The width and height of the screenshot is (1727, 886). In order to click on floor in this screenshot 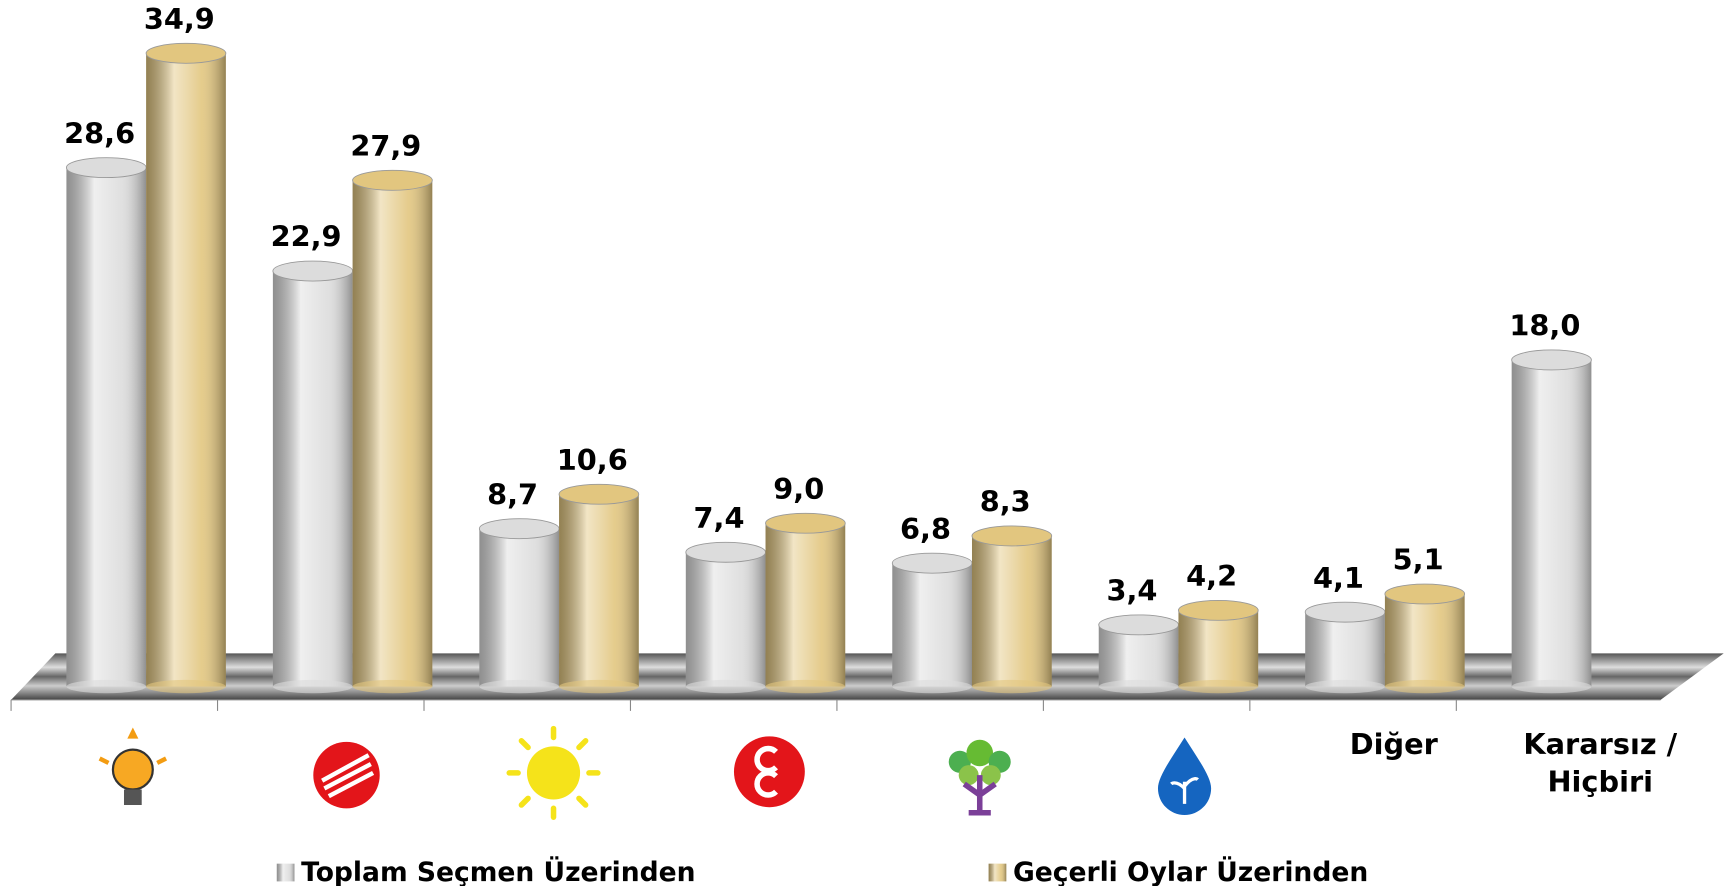, I will do `click(867, 682)`.